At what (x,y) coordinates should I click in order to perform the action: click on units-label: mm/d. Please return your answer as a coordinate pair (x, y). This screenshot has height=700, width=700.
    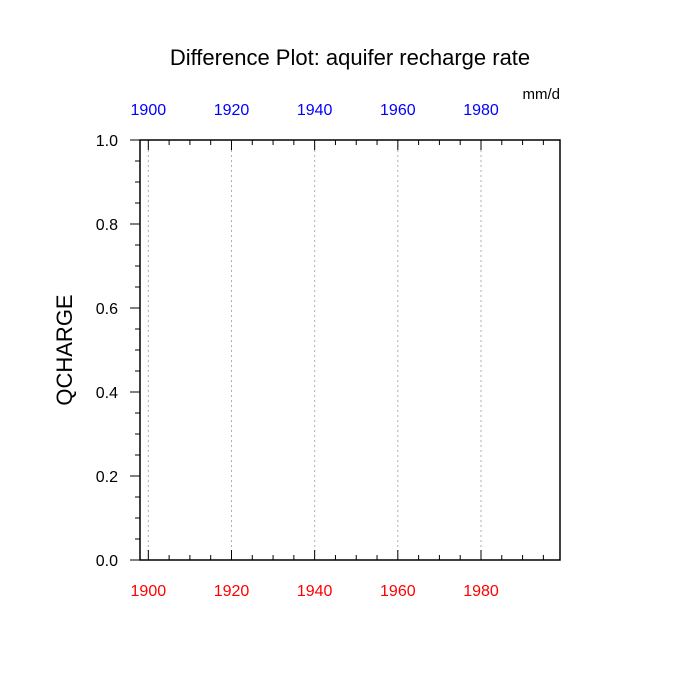
    Looking at the image, I should click on (542, 94).